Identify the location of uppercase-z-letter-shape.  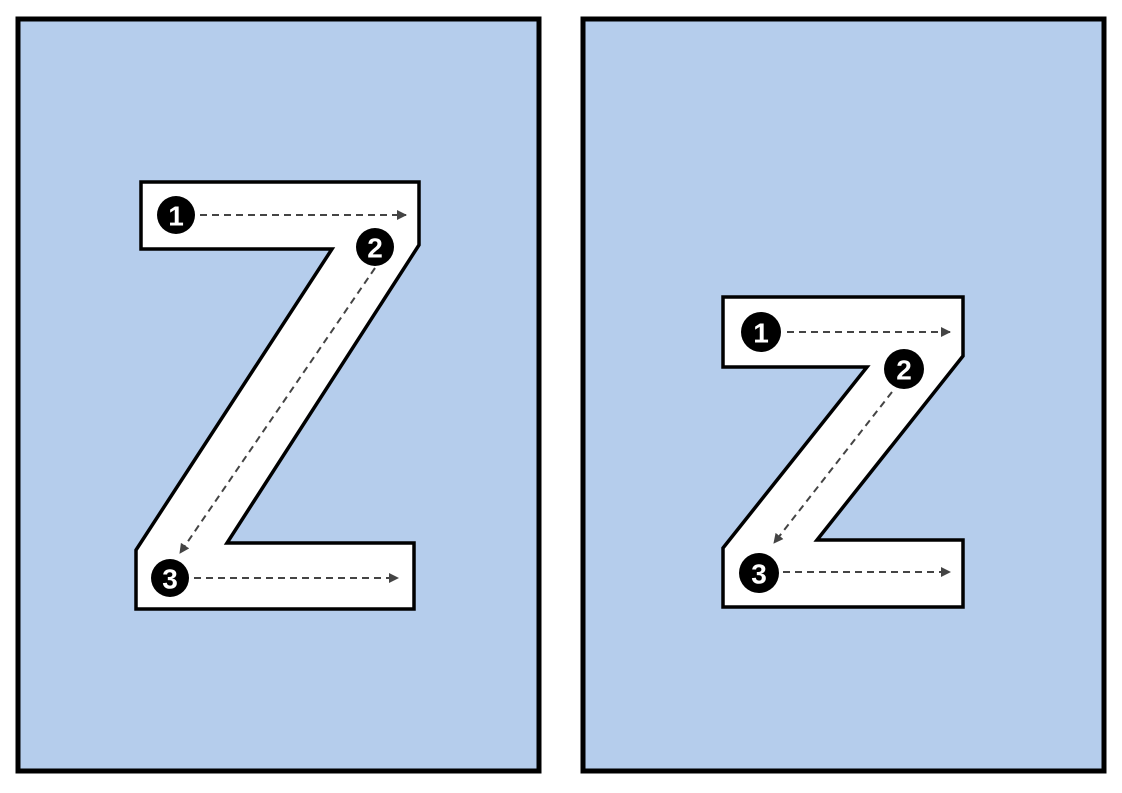
(277, 395).